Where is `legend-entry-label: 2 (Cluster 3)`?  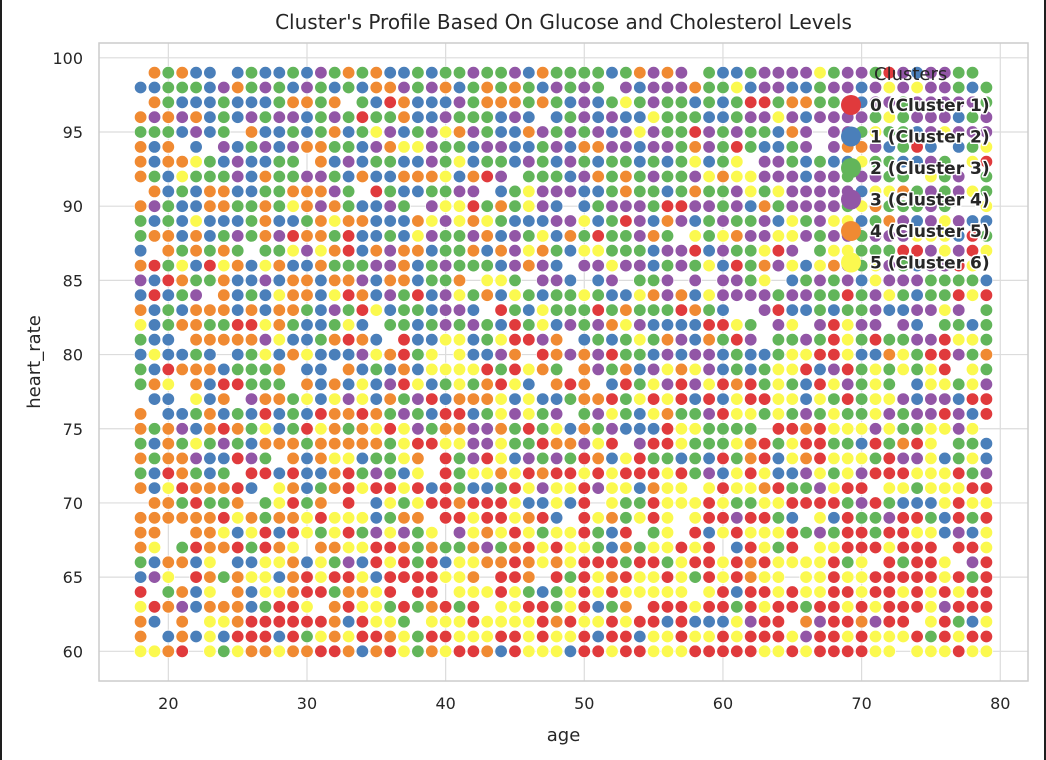
legend-entry-label: 2 (Cluster 3) is located at coordinates (930, 169).